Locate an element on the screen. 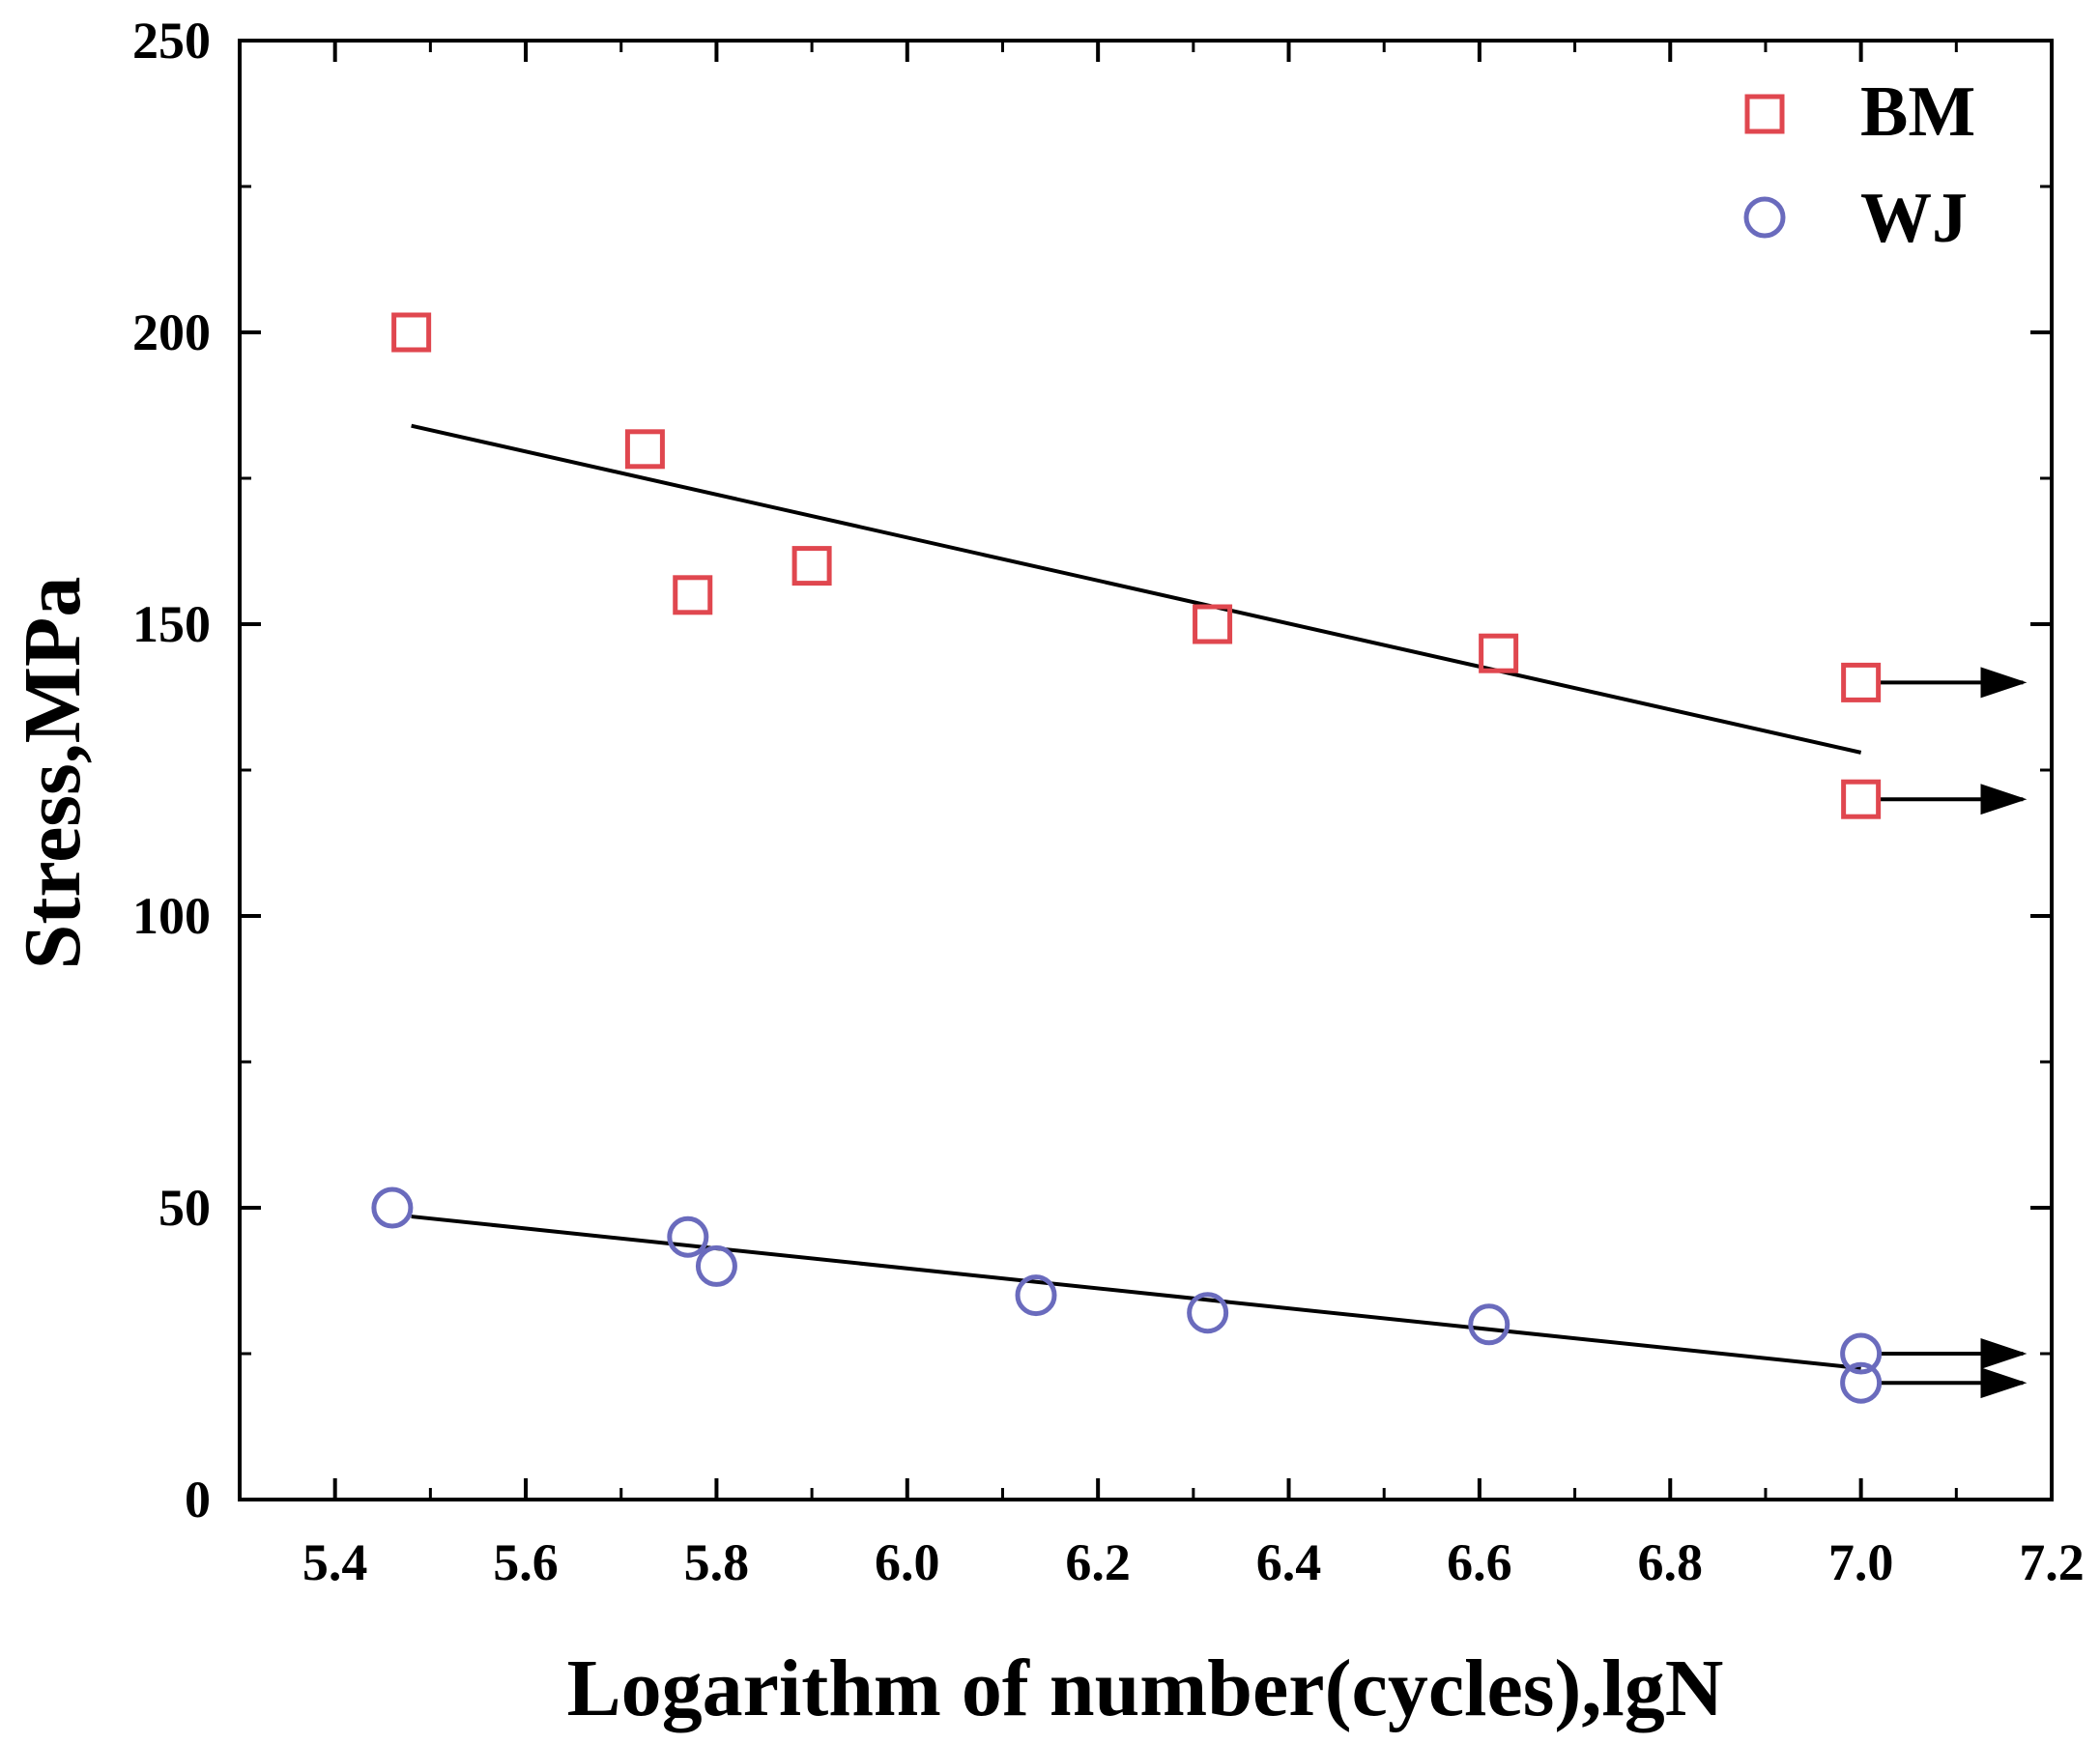  x-tick-label: 6.6 is located at coordinates (1479, 1562).